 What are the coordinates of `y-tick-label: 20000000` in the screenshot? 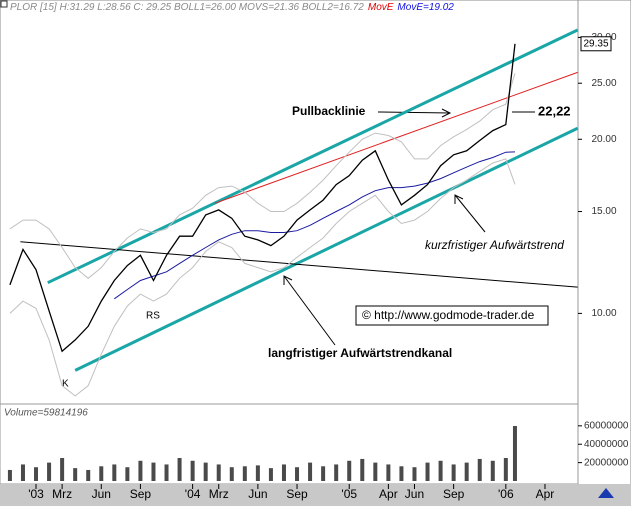 It's located at (606, 462).